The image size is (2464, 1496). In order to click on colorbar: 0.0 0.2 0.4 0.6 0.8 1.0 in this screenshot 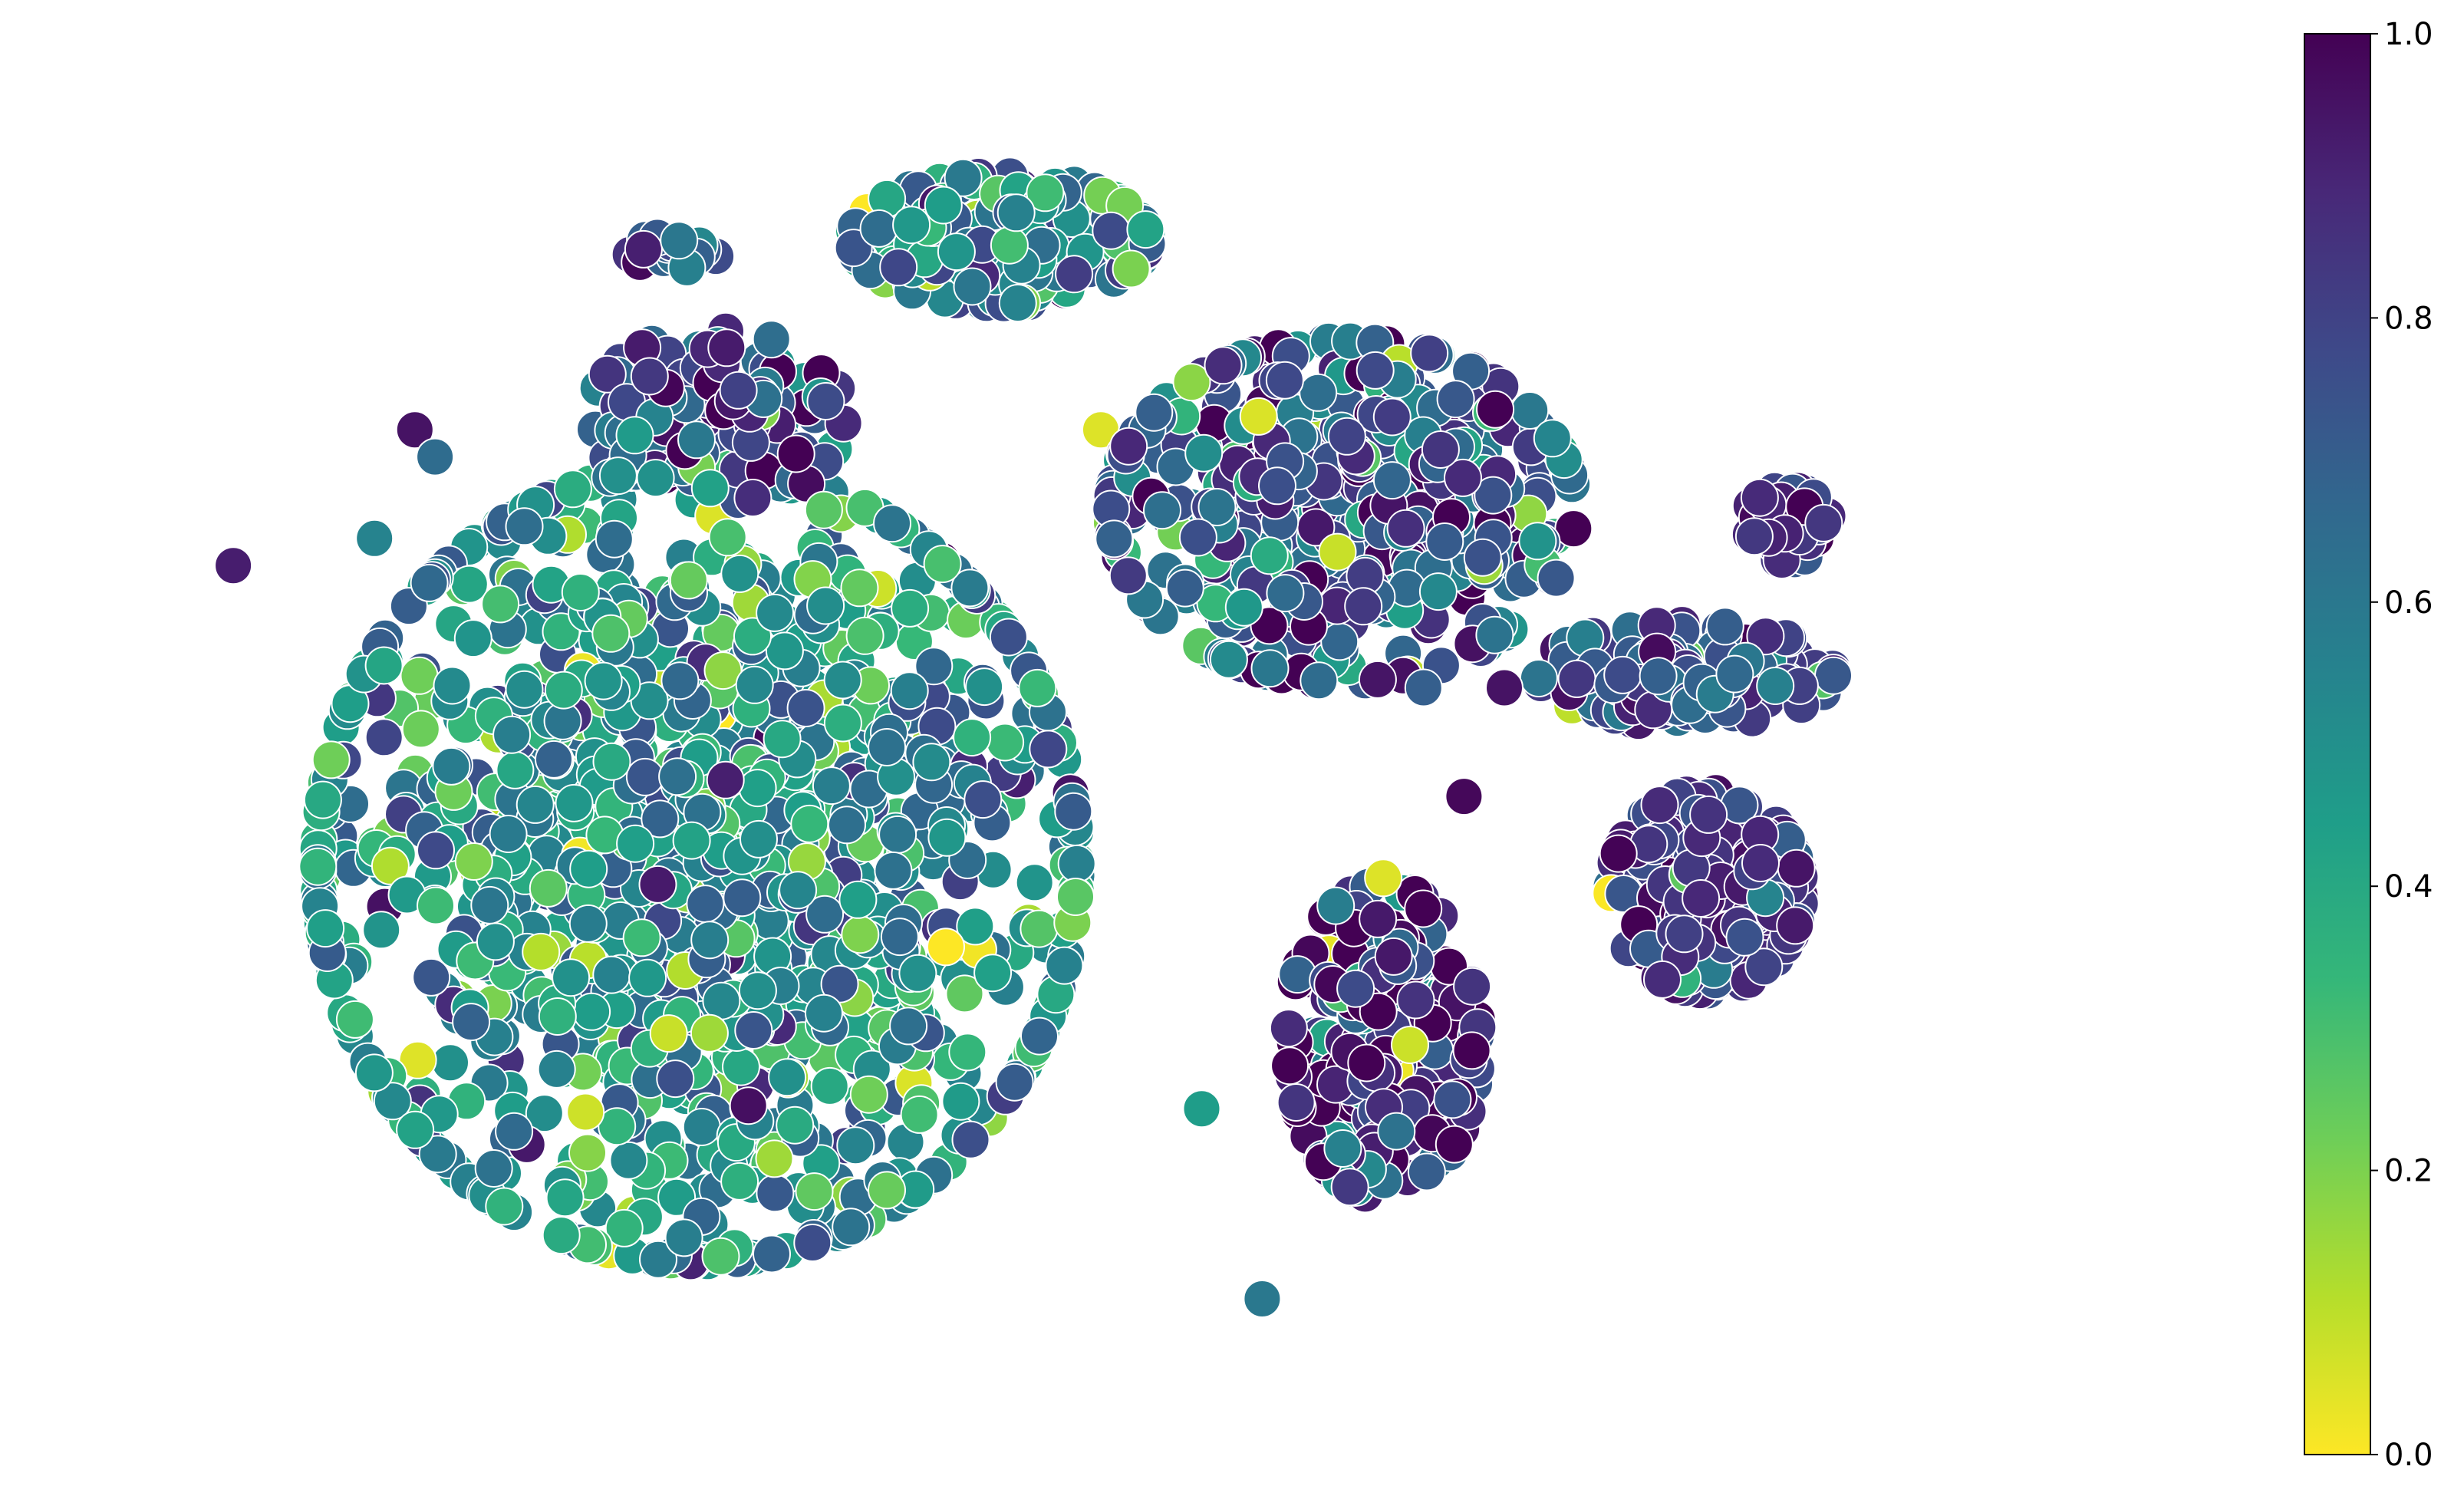, I will do `click(2368, 745)`.